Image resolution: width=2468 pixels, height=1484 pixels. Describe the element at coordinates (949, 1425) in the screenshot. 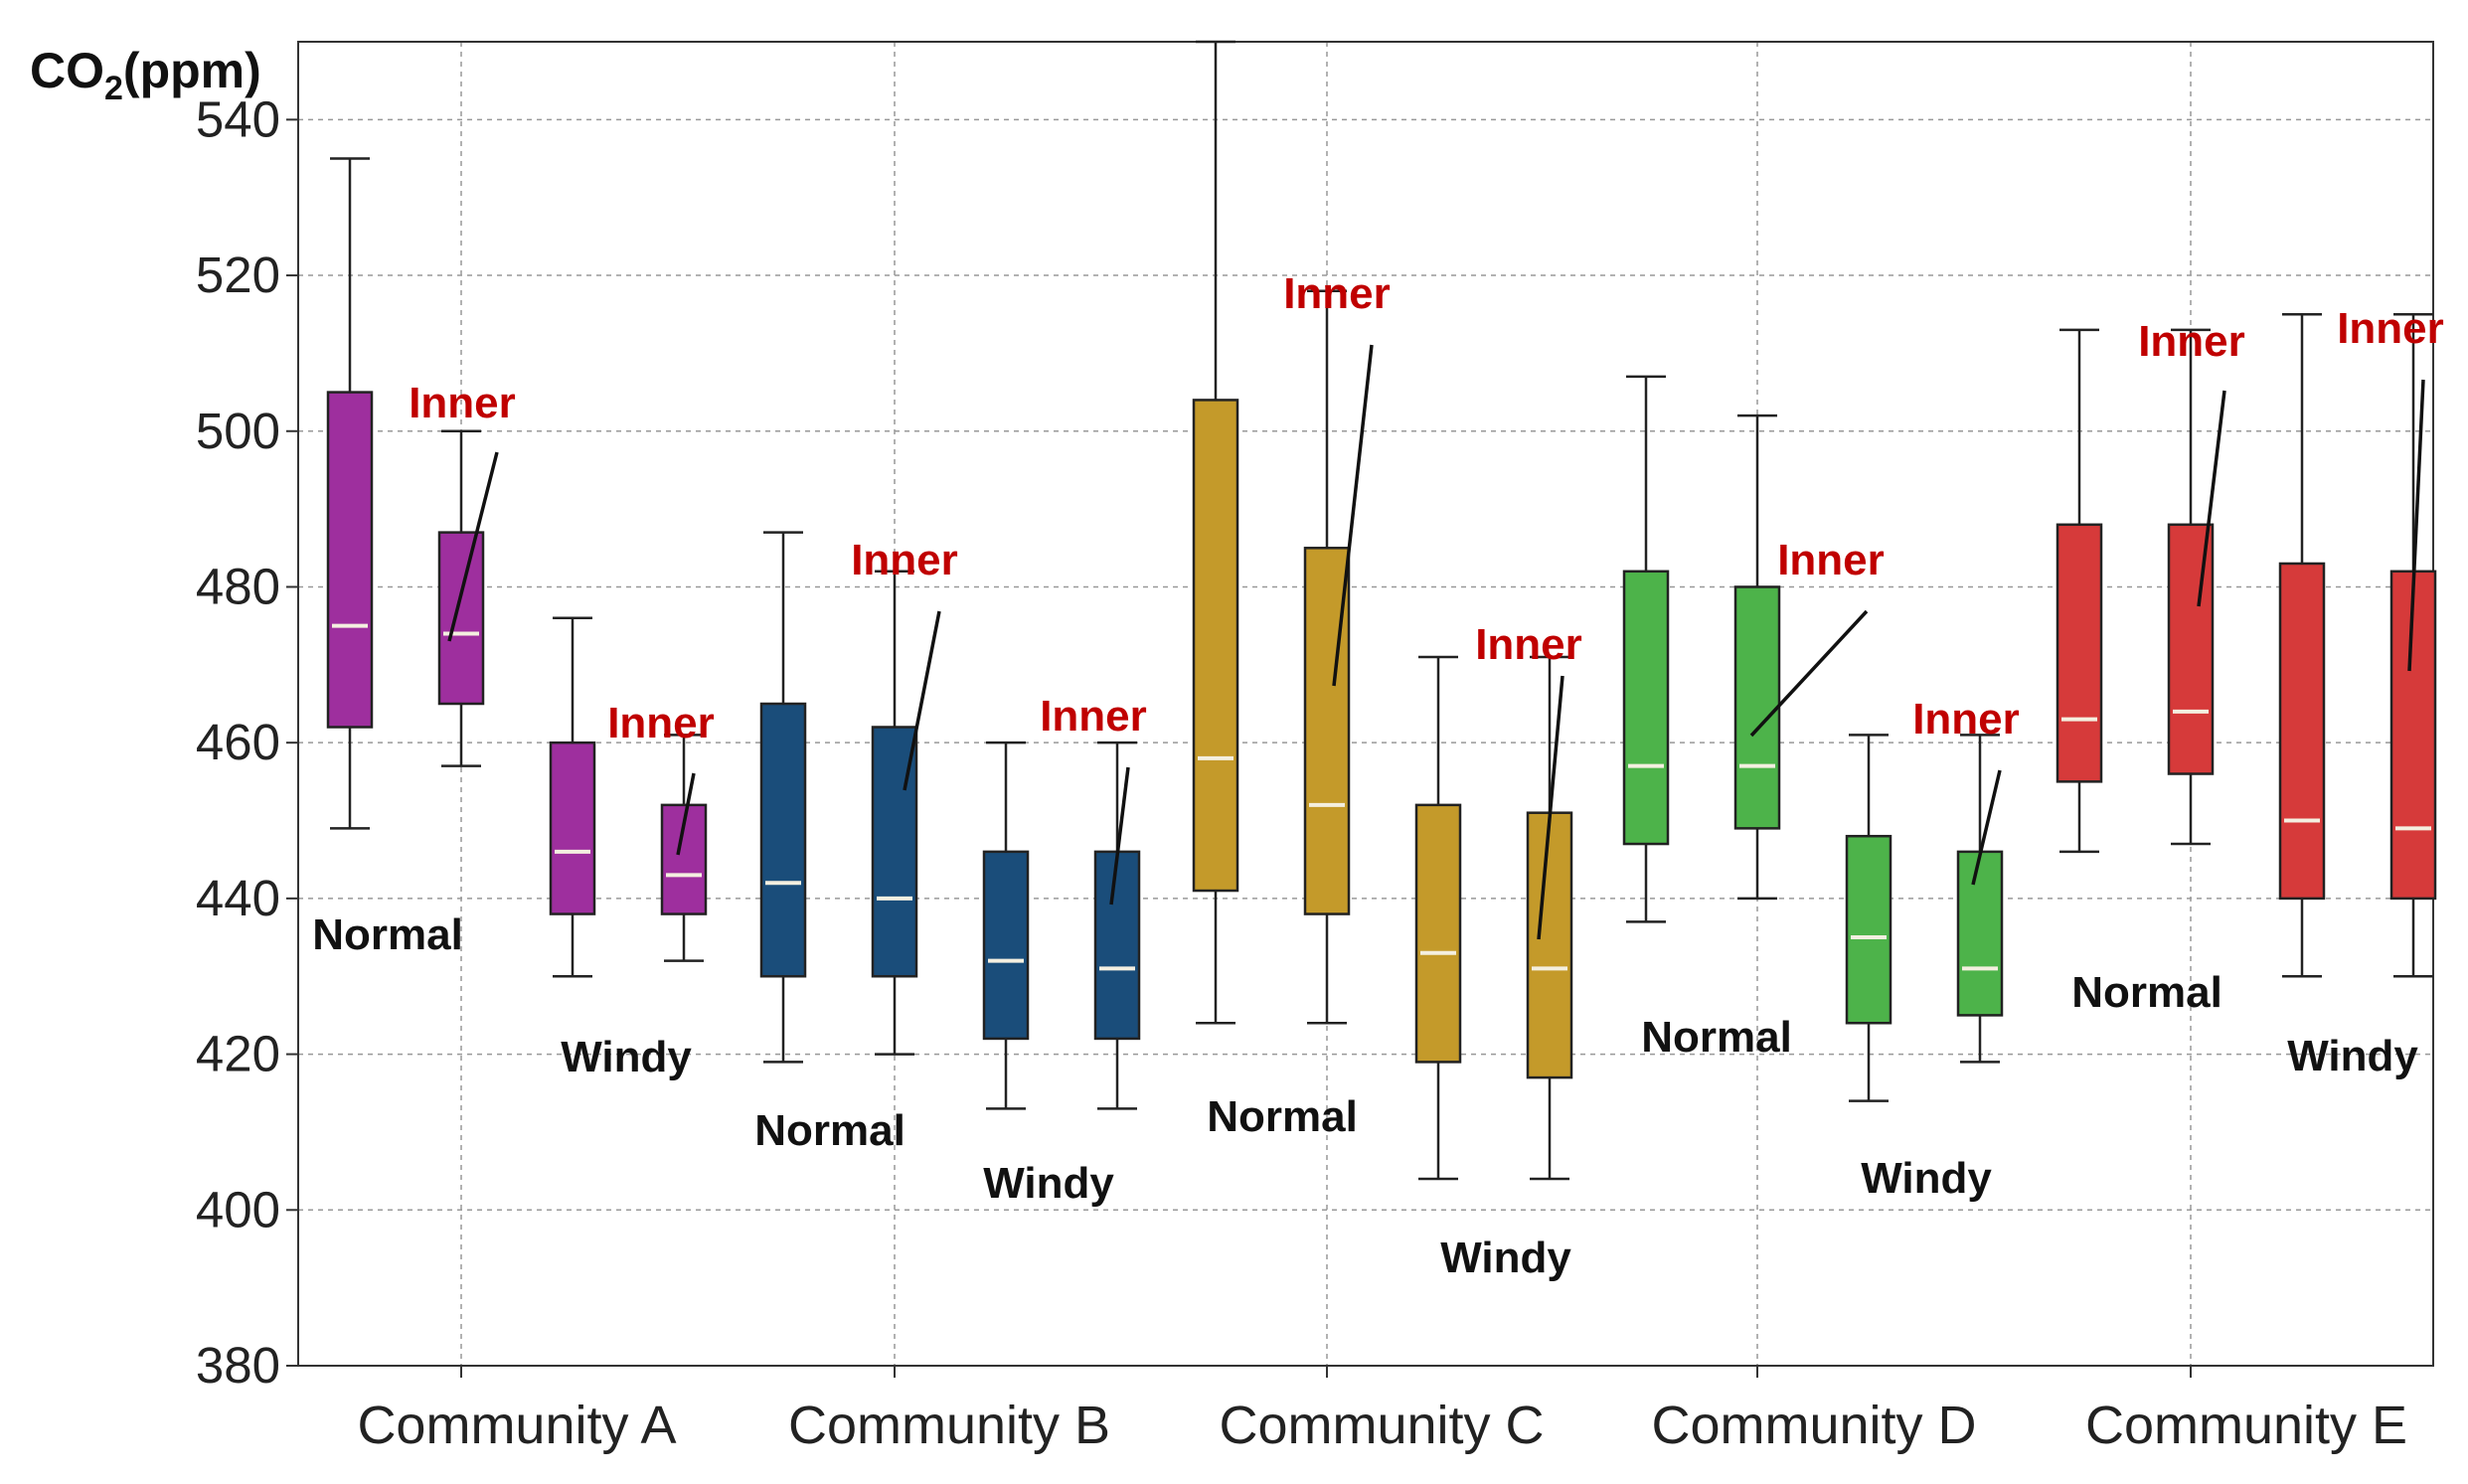

I see `x-category-label: Community B` at that location.